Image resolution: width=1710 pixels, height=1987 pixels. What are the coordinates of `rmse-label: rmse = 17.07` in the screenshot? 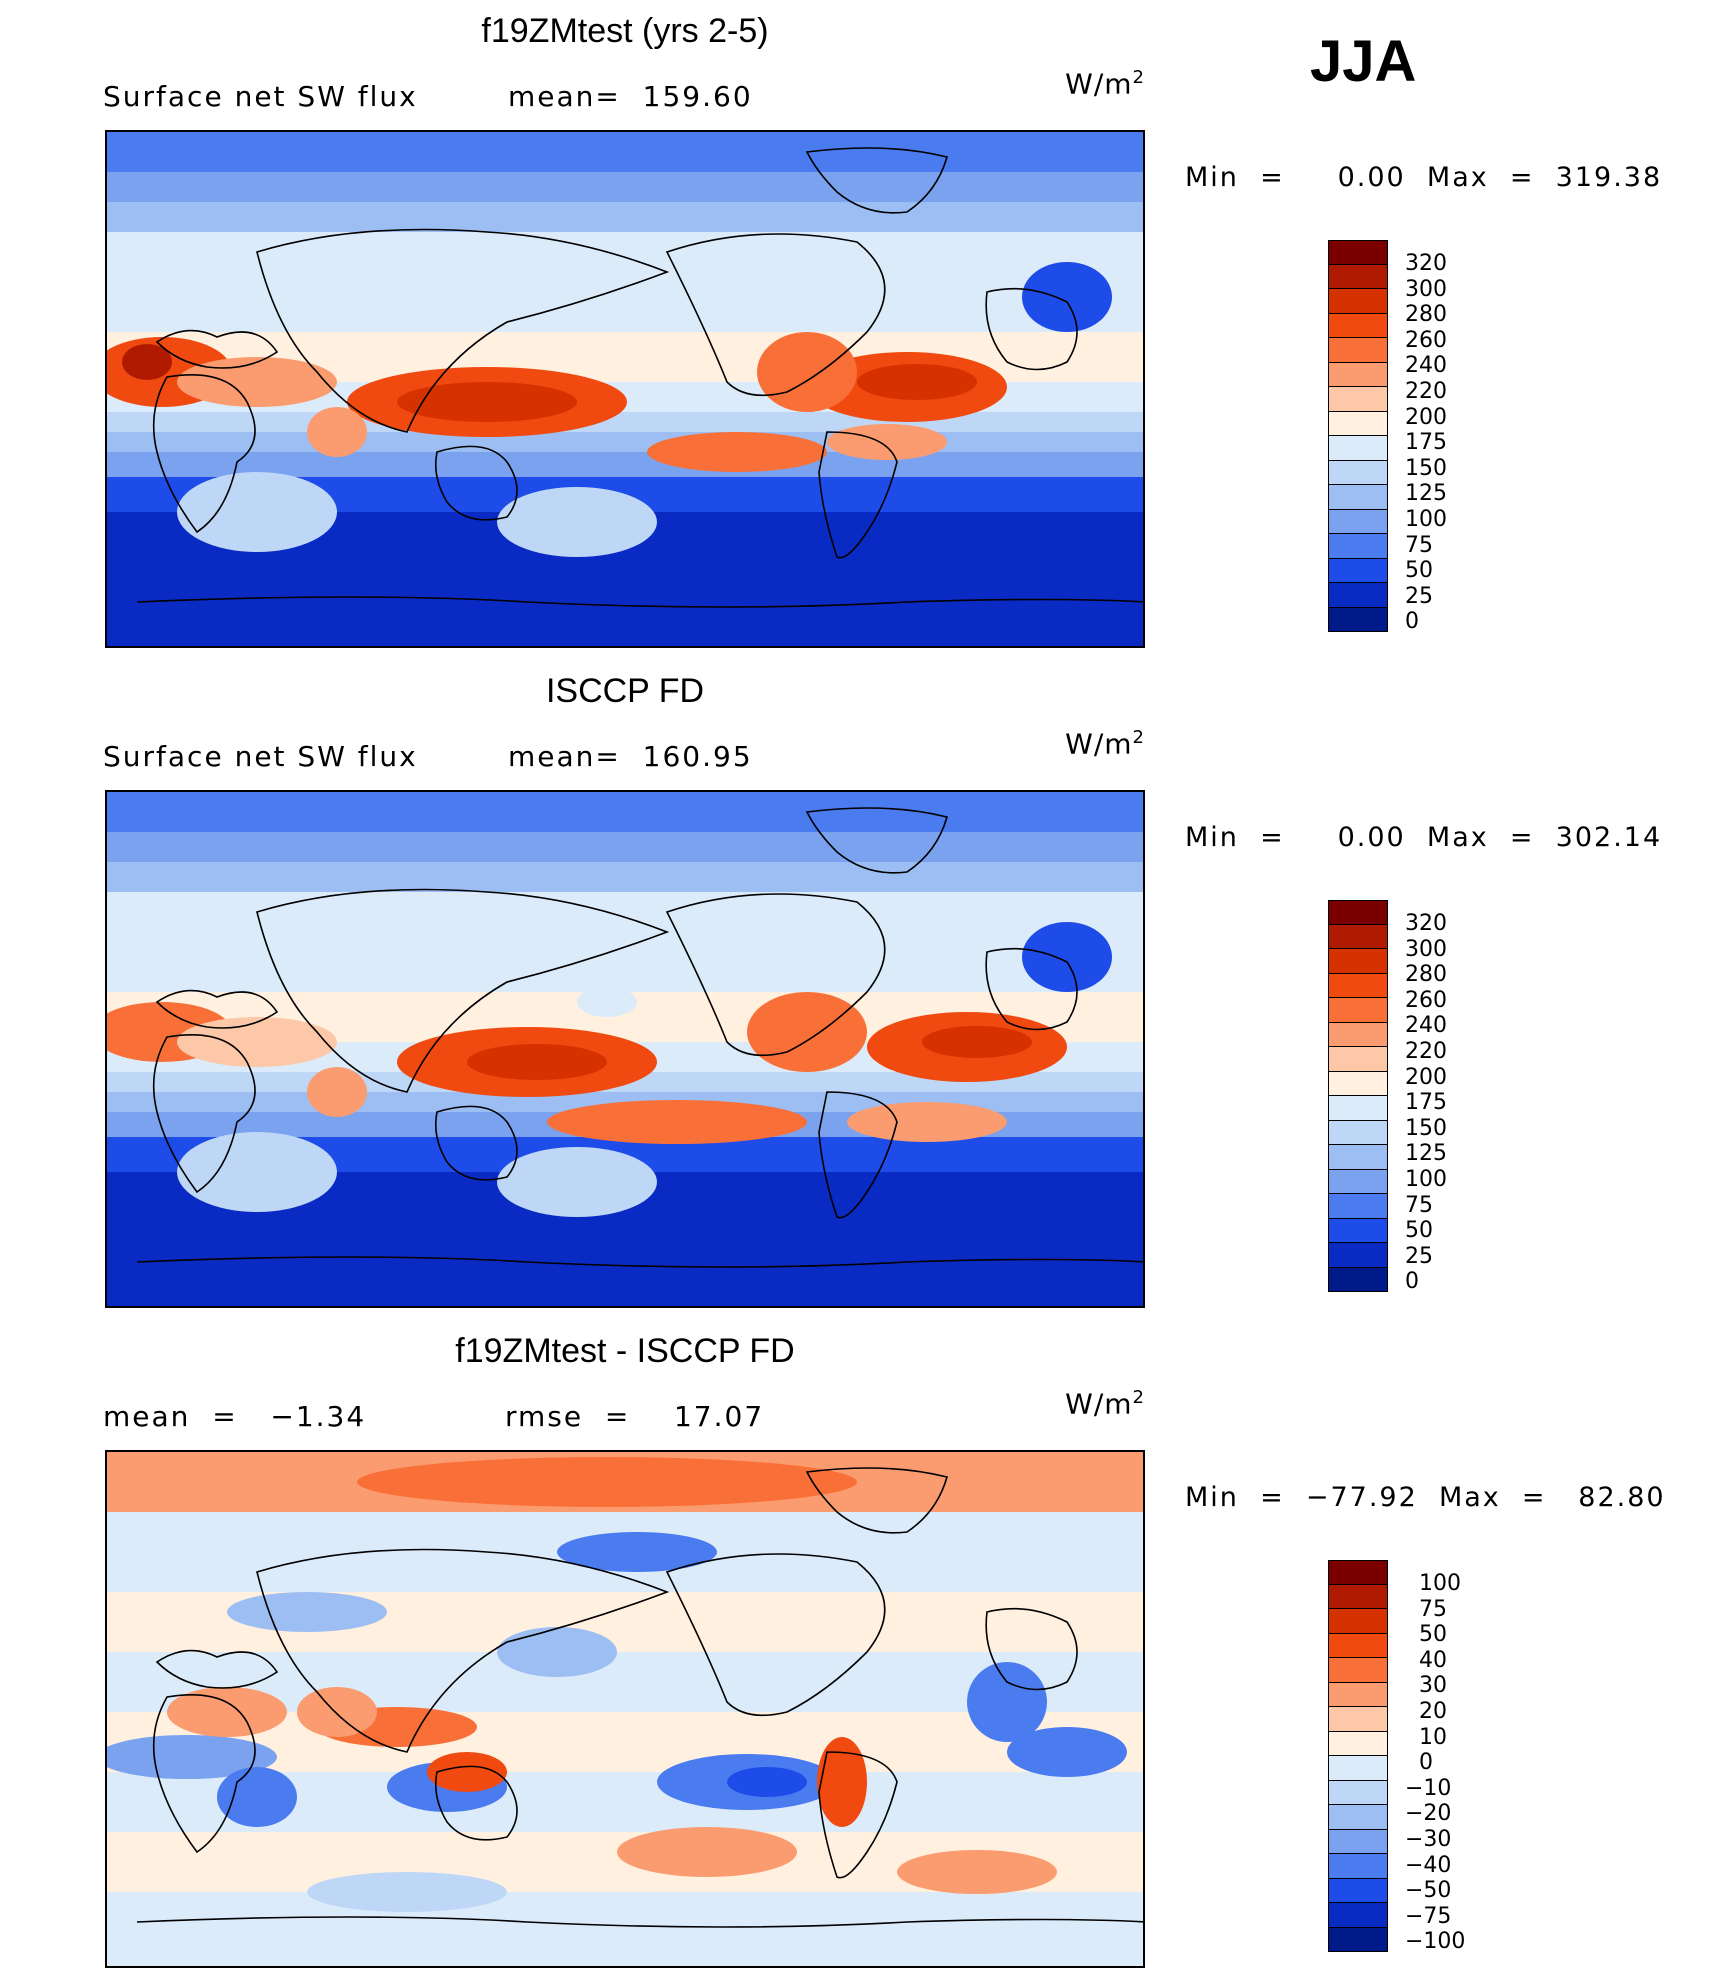 It's located at (635, 1416).